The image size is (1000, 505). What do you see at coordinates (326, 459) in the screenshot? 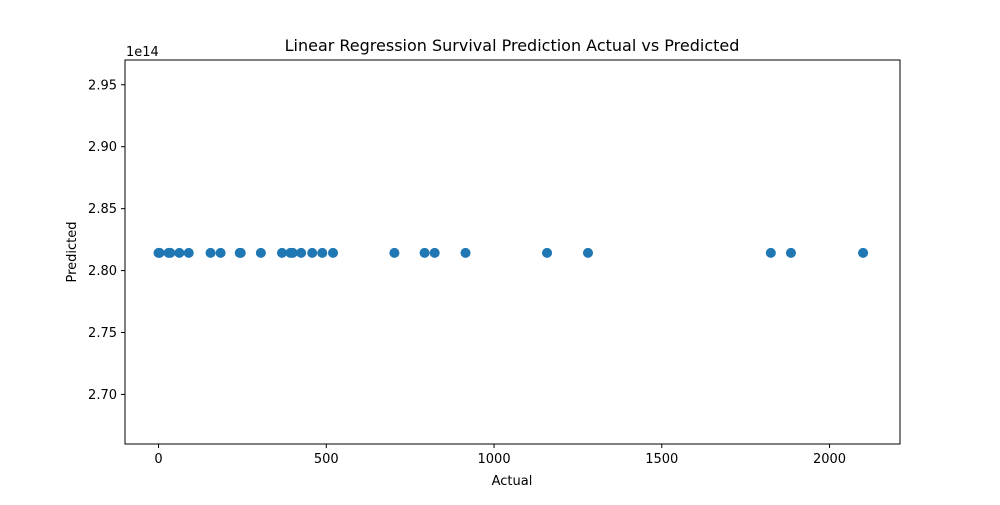
I see `x-tick-label: 500` at bounding box center [326, 459].